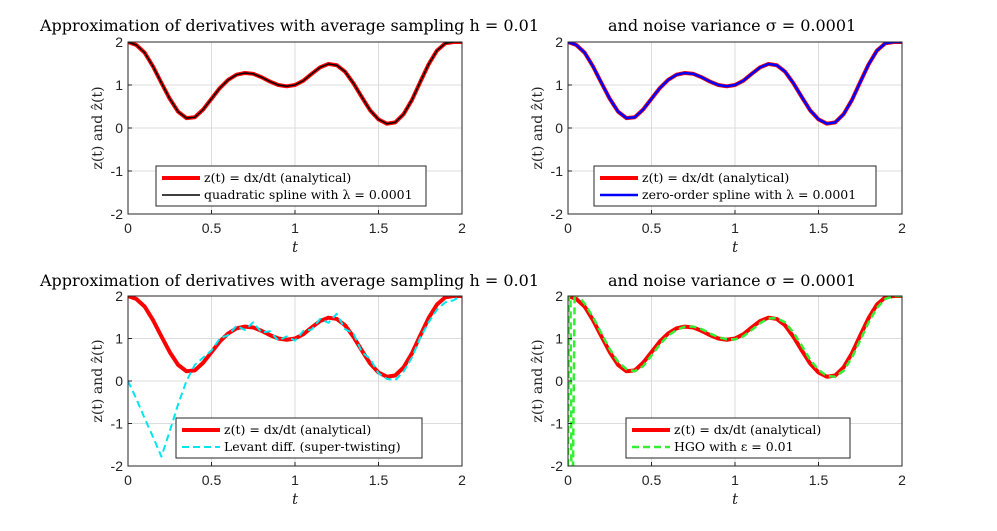 The image size is (997, 531). I want to click on legend-entry-1: quadratic spline with λ = 0.0001, so click(308, 194).